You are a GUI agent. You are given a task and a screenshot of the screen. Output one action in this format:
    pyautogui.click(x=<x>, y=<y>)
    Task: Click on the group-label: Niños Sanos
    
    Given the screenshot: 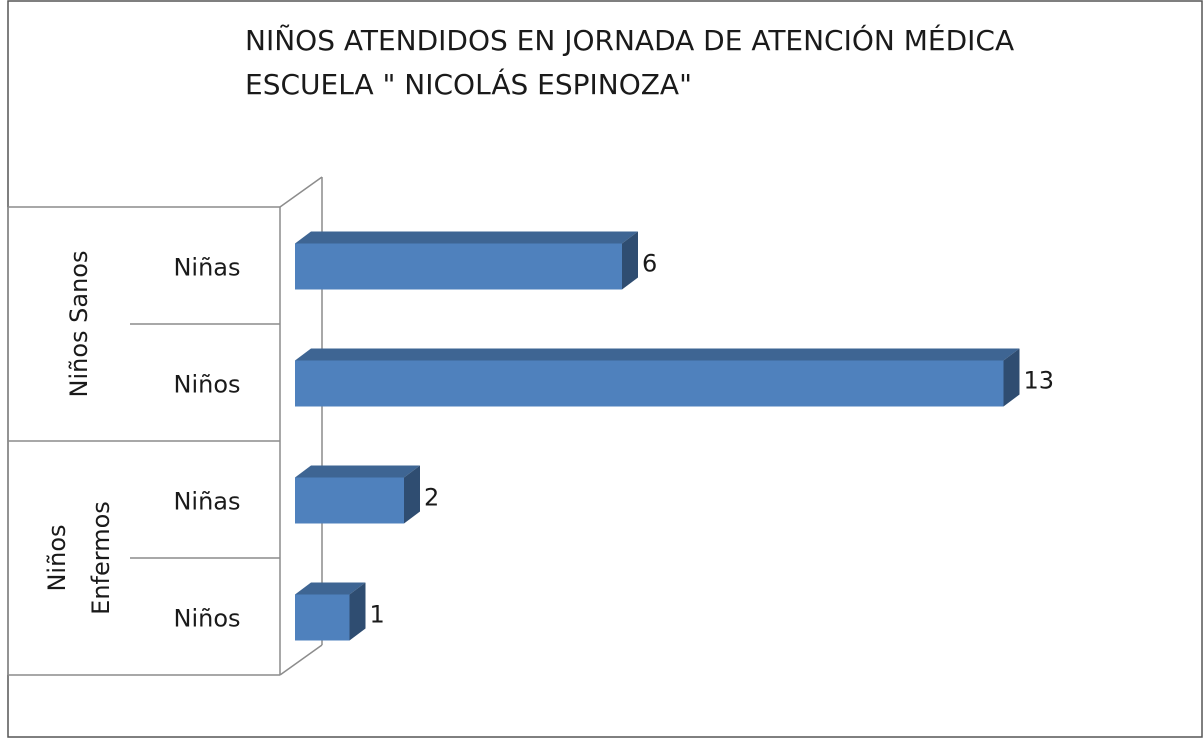 What is the action you would take?
    pyautogui.click(x=79, y=324)
    